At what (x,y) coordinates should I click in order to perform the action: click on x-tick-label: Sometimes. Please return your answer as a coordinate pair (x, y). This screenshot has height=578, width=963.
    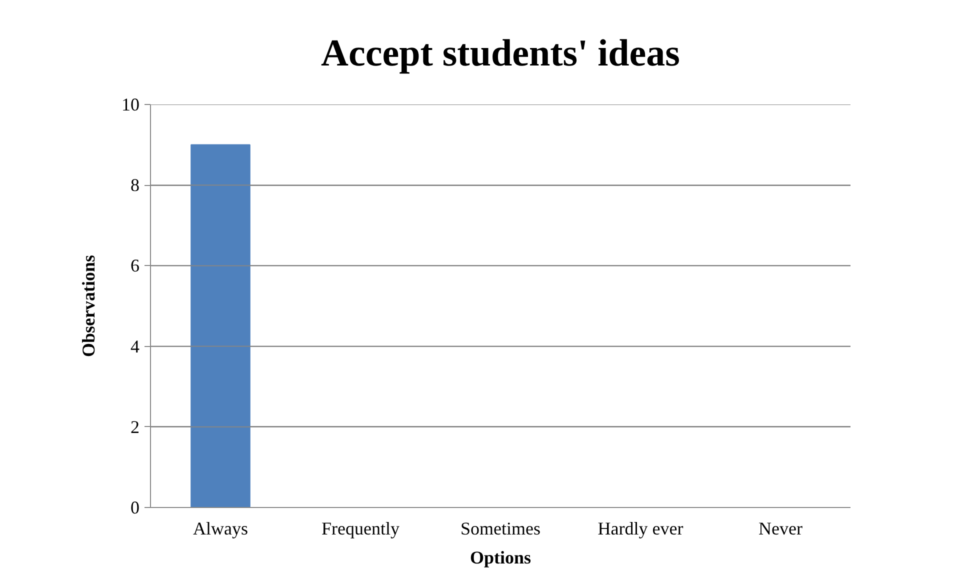
    Looking at the image, I should click on (500, 528).